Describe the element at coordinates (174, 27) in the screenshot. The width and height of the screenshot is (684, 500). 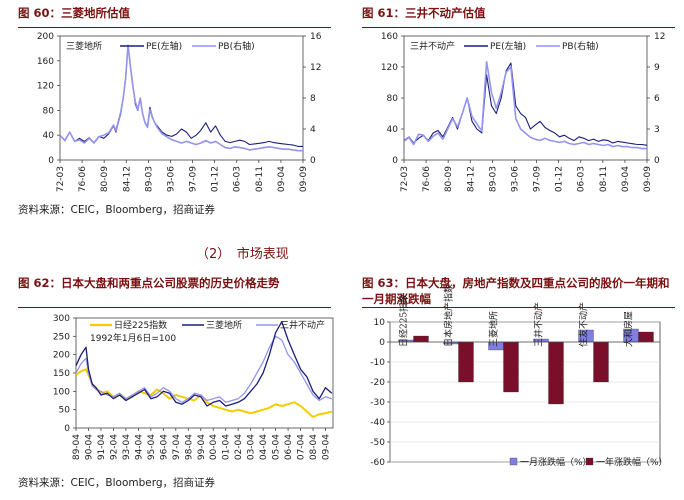
I see `figure-60-rule` at that location.